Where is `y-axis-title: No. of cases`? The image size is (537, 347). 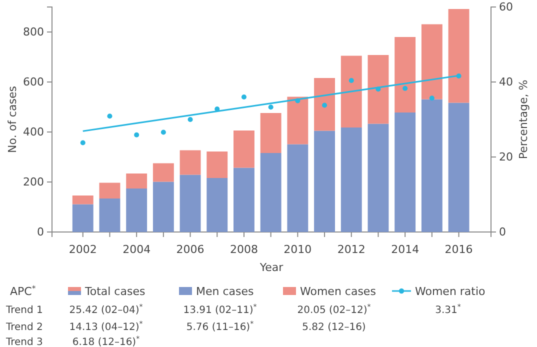
y-axis-title: No. of cases is located at coordinates (12, 119).